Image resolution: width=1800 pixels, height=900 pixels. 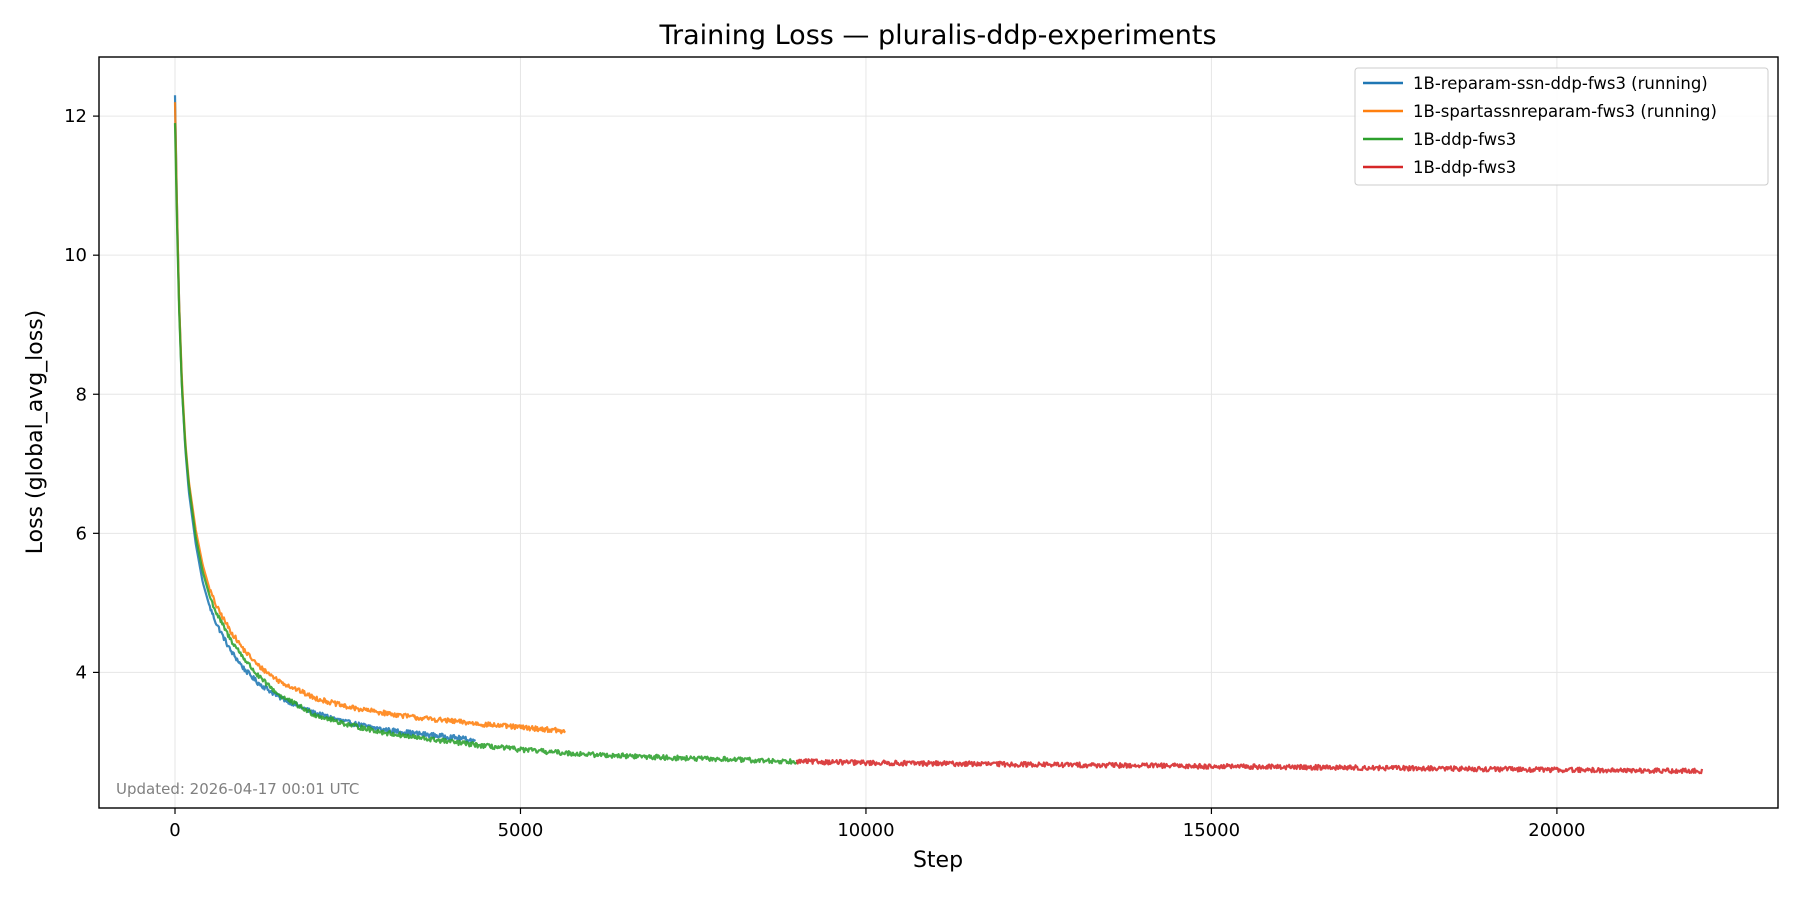 I want to click on updated-footnote: Updated: 2026-04-17 00:01 UTC, so click(x=237, y=789).